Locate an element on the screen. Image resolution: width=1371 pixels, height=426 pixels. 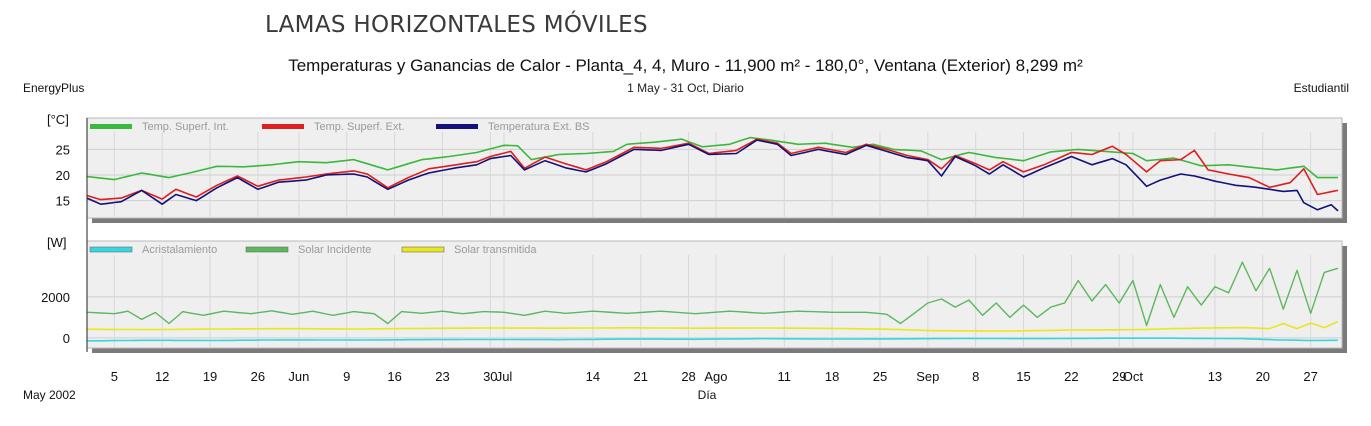
legend-entry: Solar Incidente is located at coordinates (334, 250).